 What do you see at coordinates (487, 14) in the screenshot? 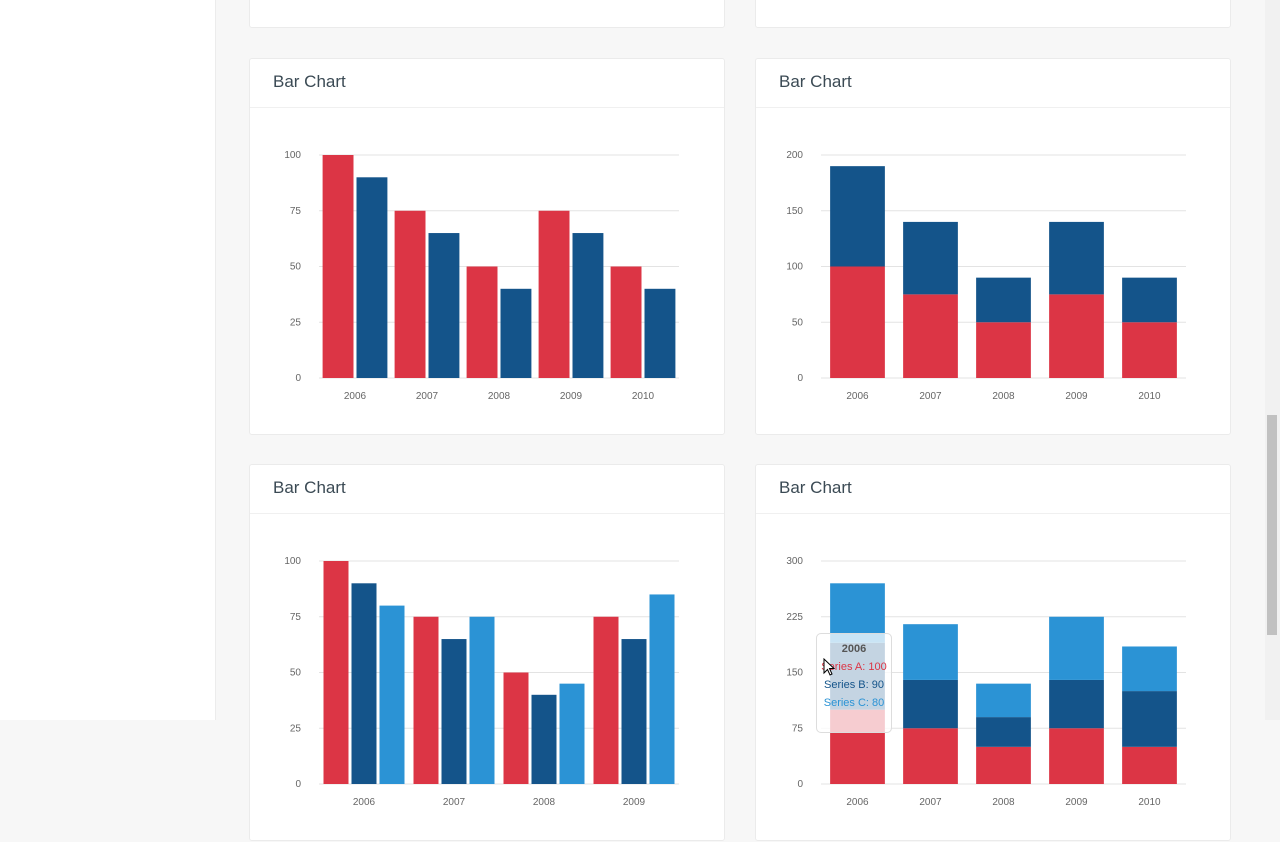
I see `card-top-left` at bounding box center [487, 14].